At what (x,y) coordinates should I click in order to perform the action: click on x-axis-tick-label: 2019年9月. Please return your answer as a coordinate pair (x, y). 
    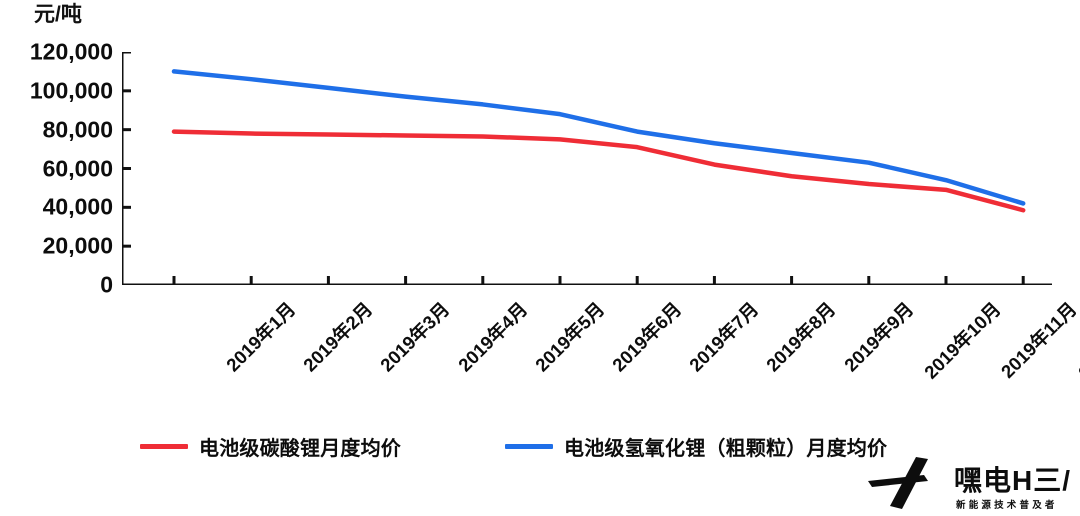
    Looking at the image, I should click on (878, 337).